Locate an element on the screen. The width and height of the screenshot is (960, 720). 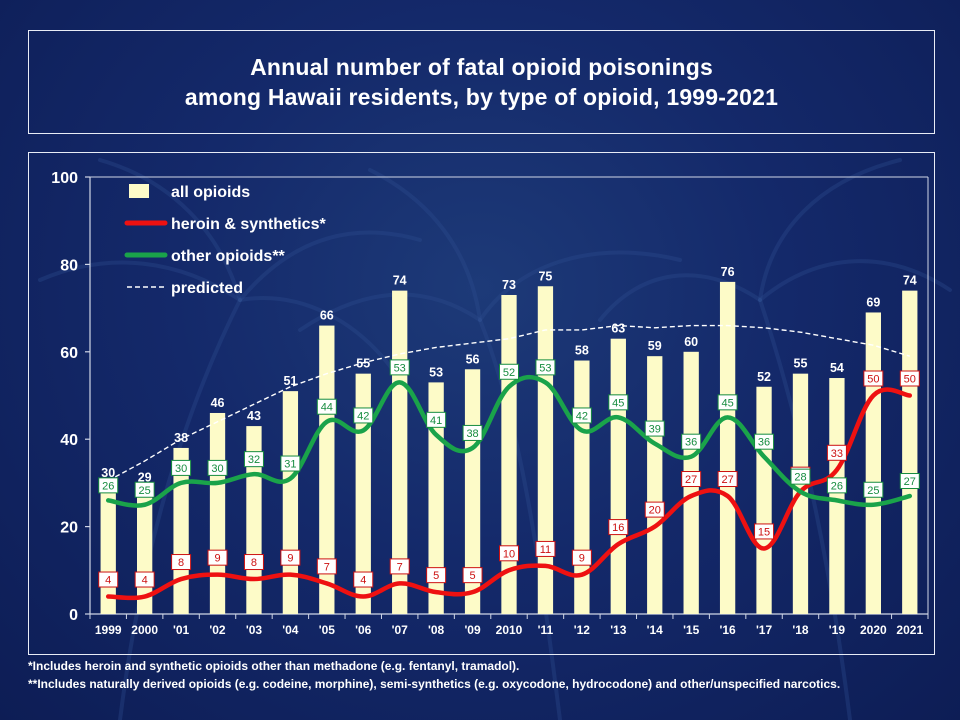
bar-value-label: 46 is located at coordinates (218, 403).